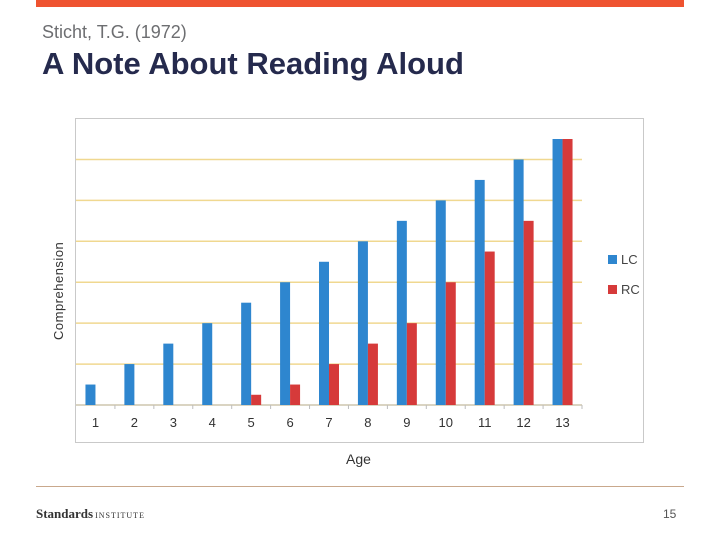 The height and width of the screenshot is (540, 720). What do you see at coordinates (58, 290) in the screenshot?
I see `y-axis-label: Comprehension` at bounding box center [58, 290].